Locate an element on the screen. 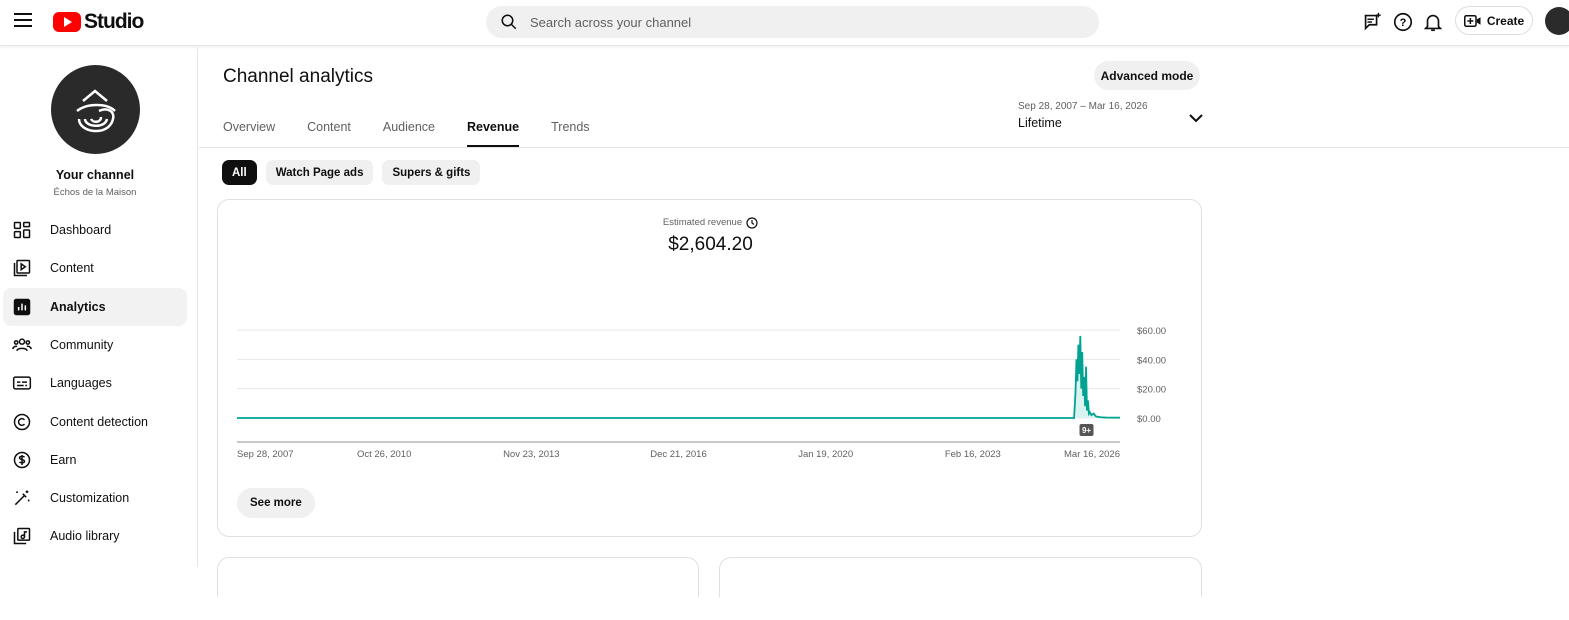 This screenshot has height=620, width=1569. account-avatar is located at coordinates (1557, 21).